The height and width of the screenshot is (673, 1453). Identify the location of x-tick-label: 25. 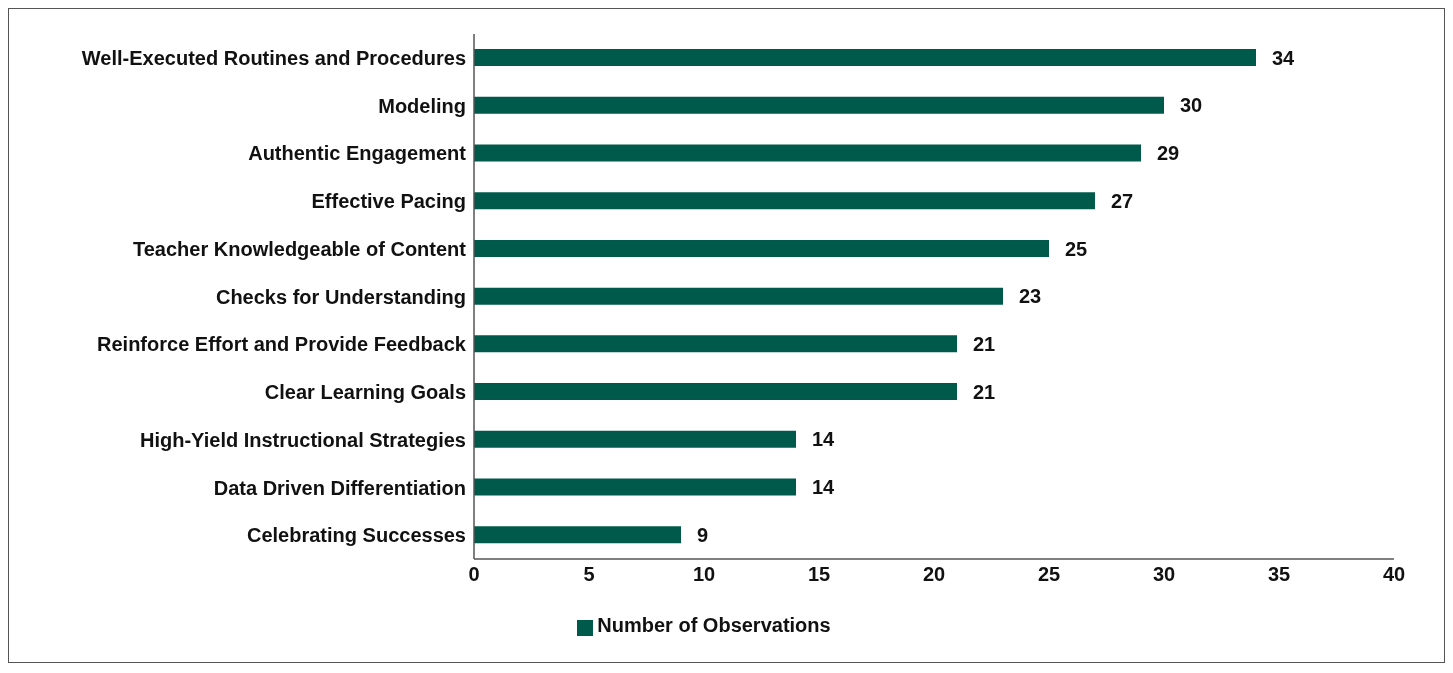
(1049, 574).